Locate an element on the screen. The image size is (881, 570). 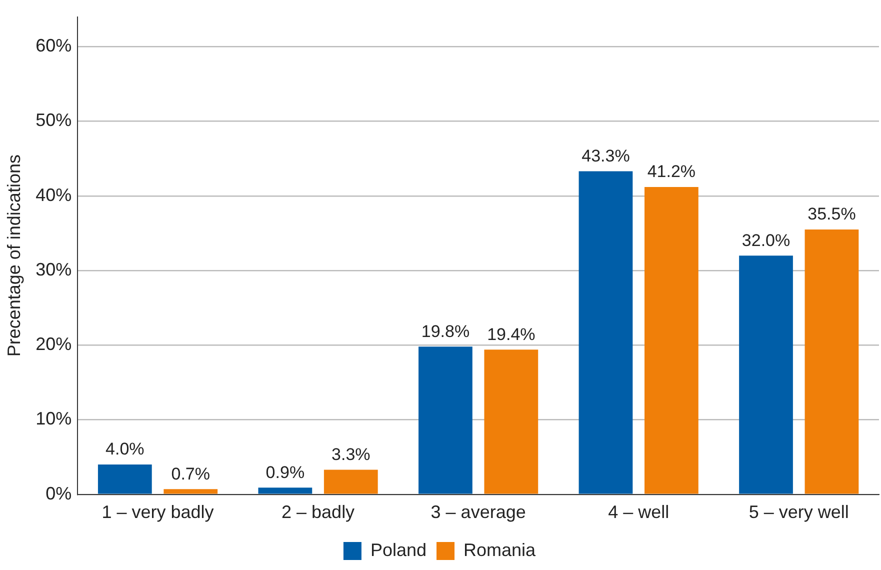
y-tick-label: 40% is located at coordinates (54, 194).